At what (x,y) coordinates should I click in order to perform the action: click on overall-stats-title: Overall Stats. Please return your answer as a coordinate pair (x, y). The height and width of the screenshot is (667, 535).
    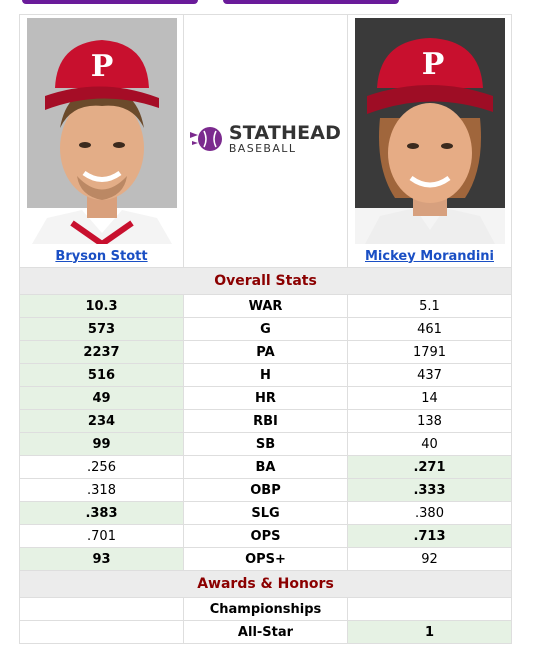
    Looking at the image, I should click on (265, 281).